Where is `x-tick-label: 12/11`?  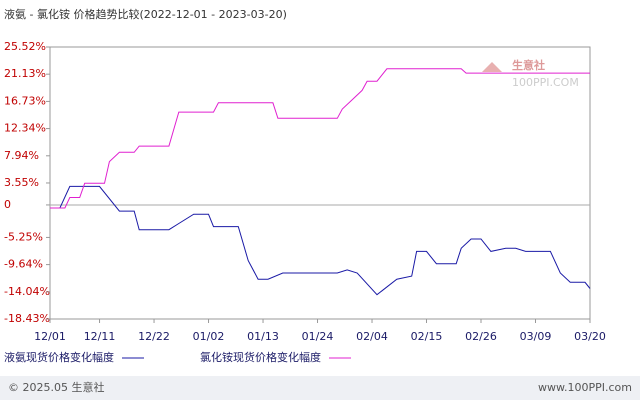
x-tick-label: 12/11 is located at coordinates (100, 336).